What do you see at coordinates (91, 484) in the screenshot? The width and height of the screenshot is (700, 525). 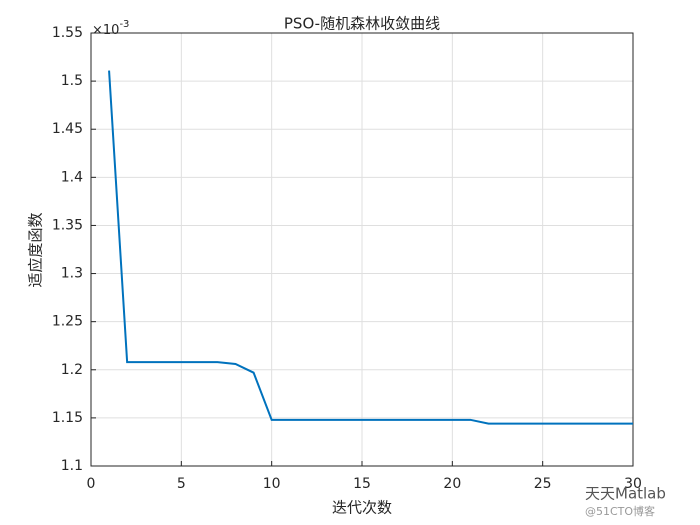 I see `x-tick-label: 0` at bounding box center [91, 484].